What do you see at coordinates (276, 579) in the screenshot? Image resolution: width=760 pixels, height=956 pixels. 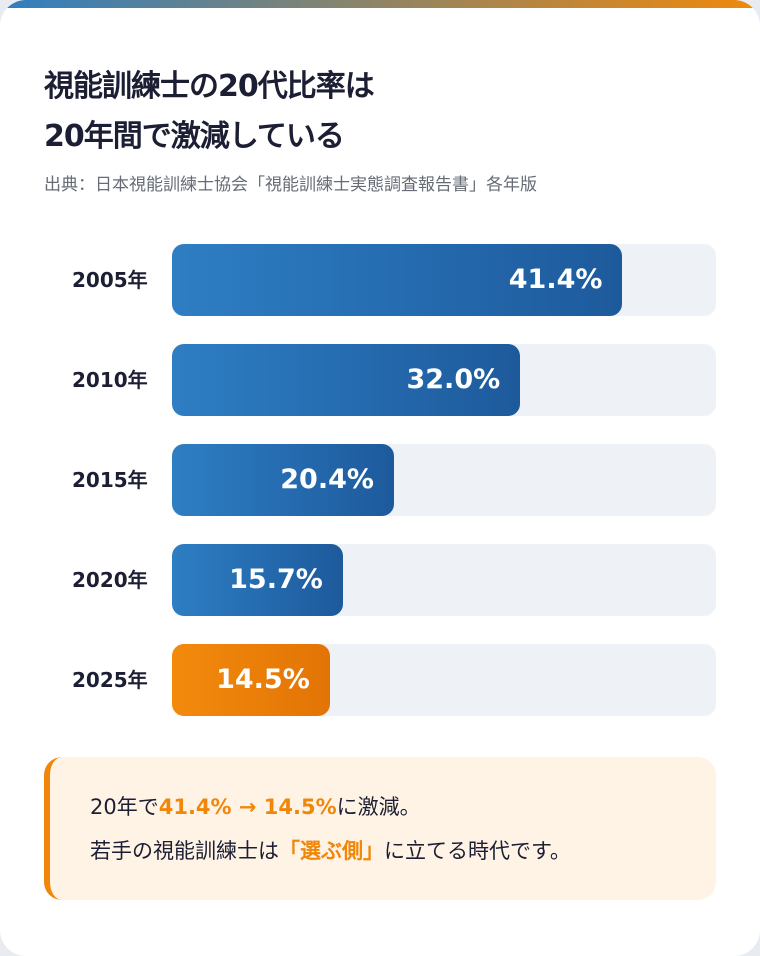 I see `value-label: 15.7%` at bounding box center [276, 579].